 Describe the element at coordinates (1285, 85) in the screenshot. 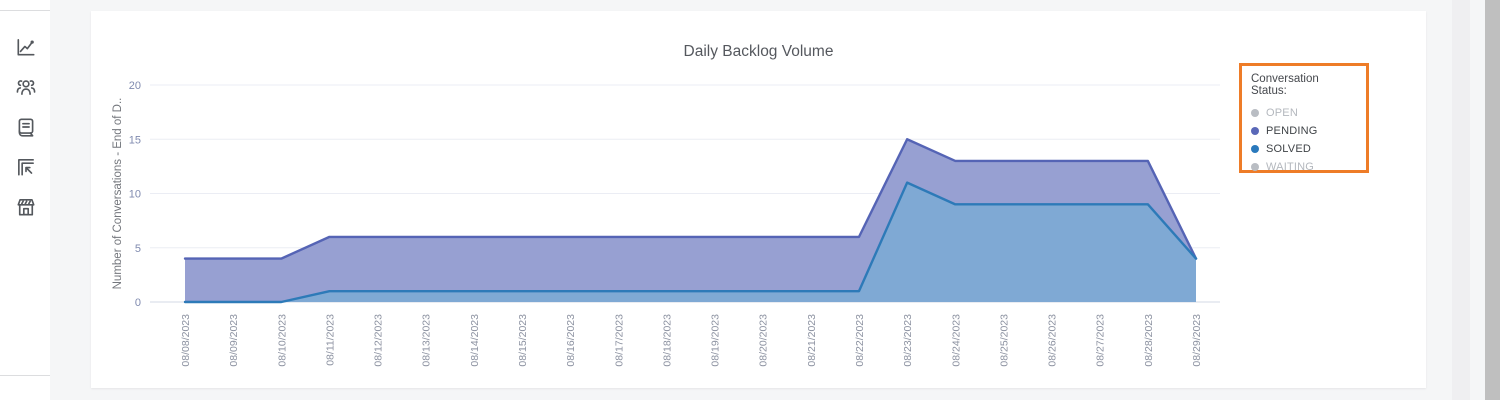

I see `legend-title: Conversation Status:` at that location.